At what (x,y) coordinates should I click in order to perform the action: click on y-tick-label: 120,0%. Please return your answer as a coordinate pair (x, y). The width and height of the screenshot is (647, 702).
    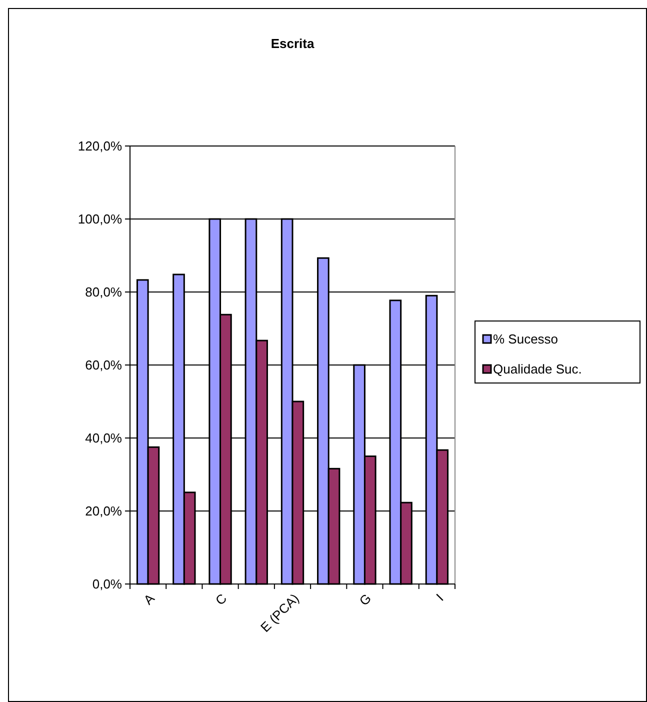
    Looking at the image, I should click on (100, 146).